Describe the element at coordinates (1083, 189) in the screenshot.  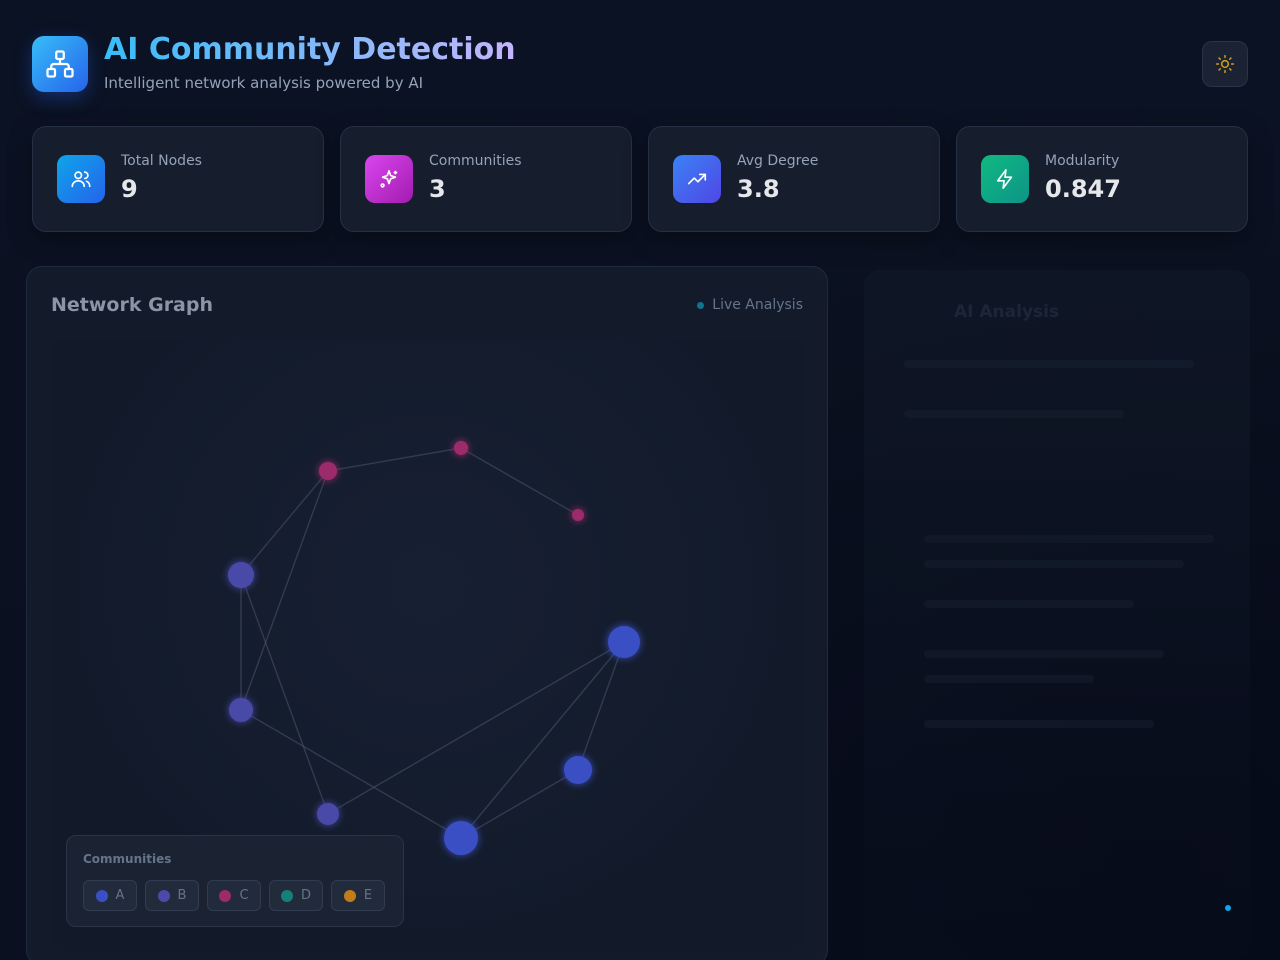
I see `stat-value: 0.847` at that location.